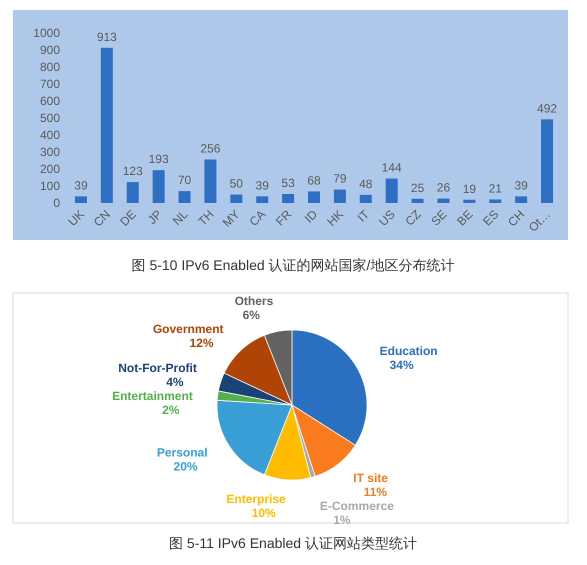 Image resolution: width=587 pixels, height=565 pixels. Describe the element at coordinates (50, 169) in the screenshot. I see `y-tick-label: 200` at that location.